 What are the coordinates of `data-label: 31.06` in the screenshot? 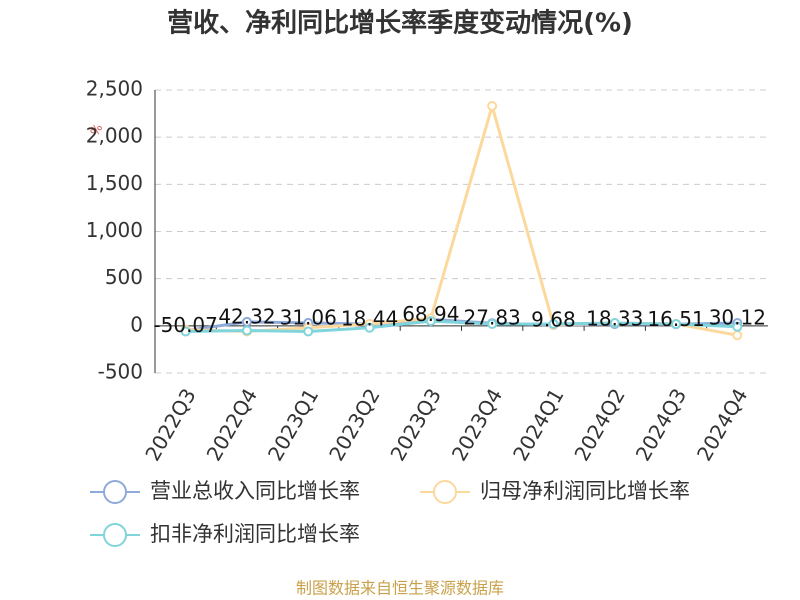 It's located at (308, 317).